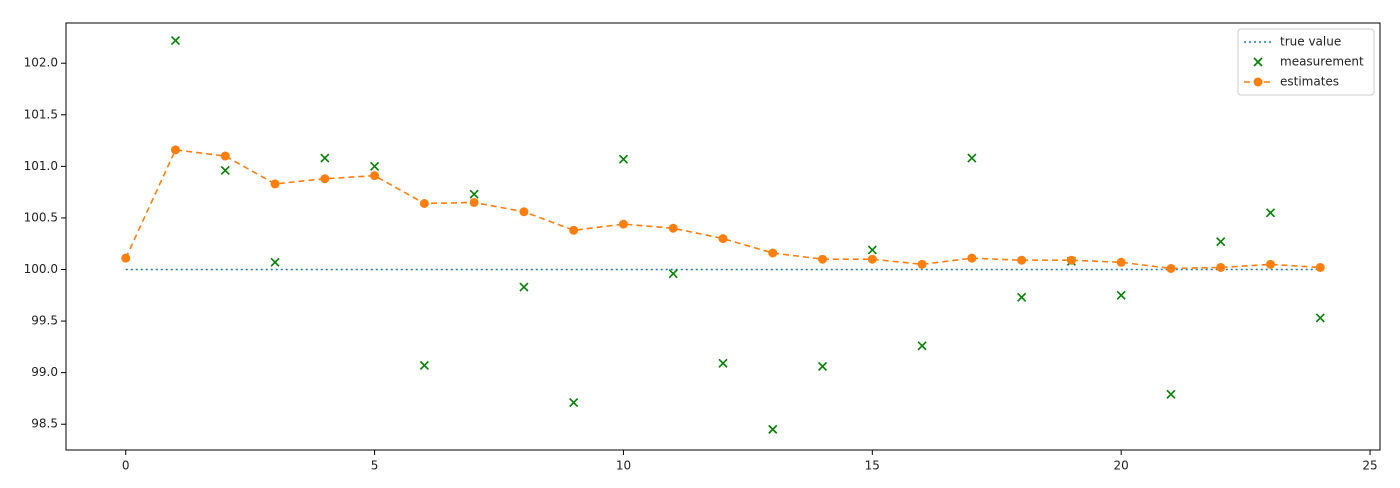 The height and width of the screenshot is (488, 1400). I want to click on x-tick-label: 10, so click(623, 466).